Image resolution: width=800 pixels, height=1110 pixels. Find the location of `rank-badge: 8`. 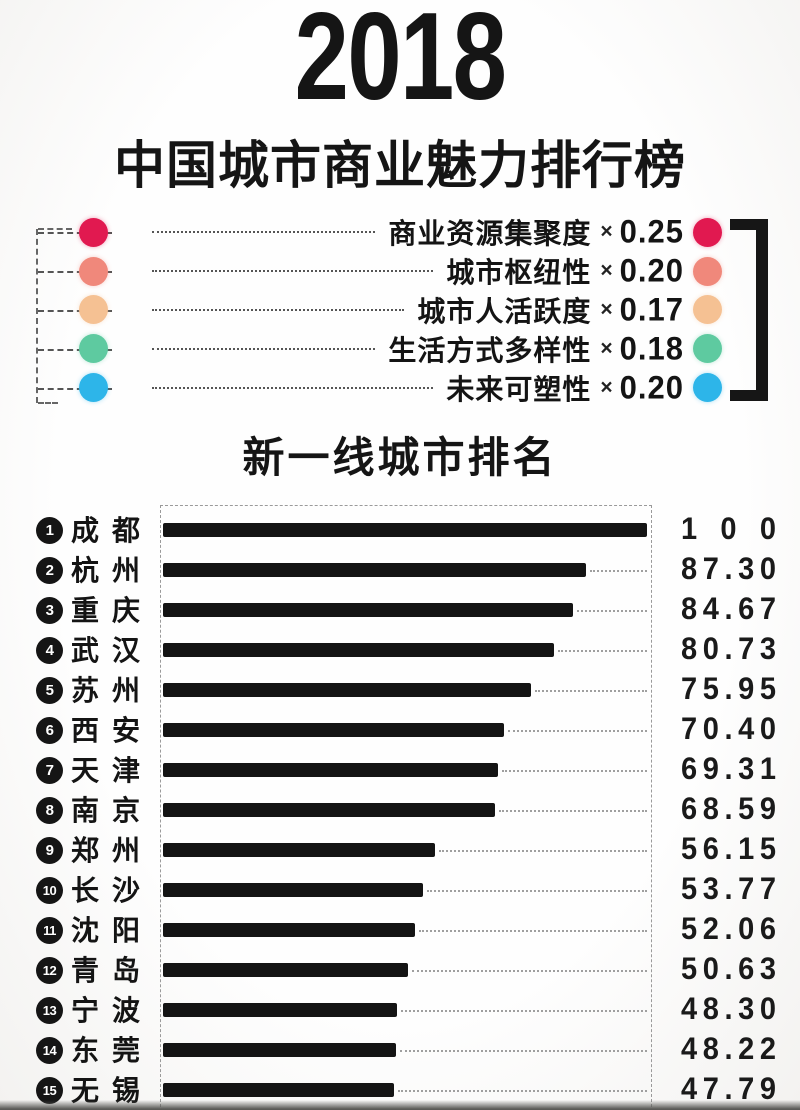

rank-badge: 8 is located at coordinates (49, 810).